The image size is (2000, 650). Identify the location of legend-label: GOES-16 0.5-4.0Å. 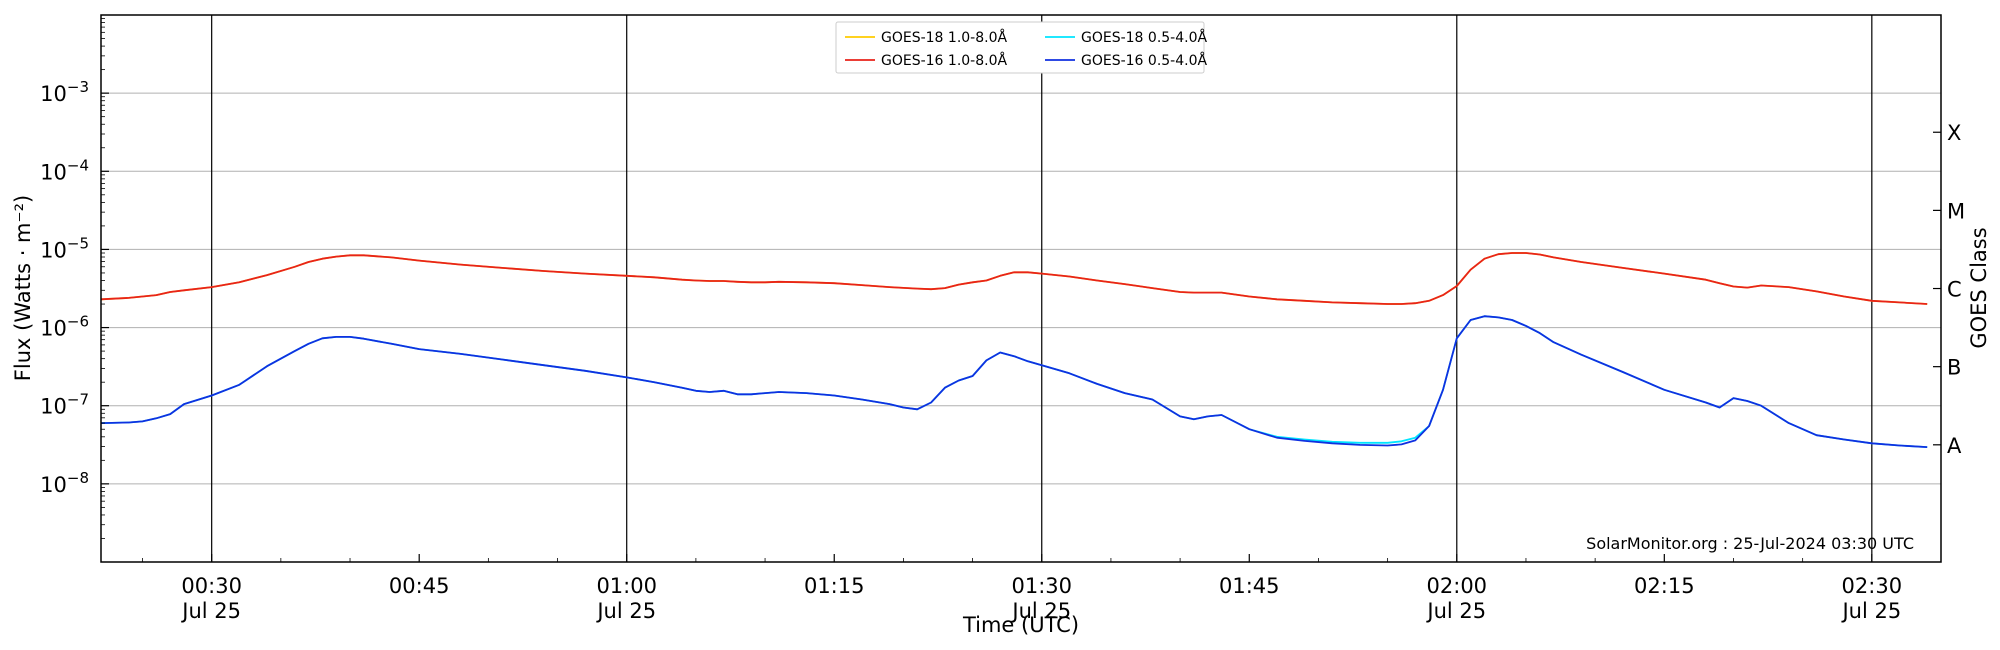
(1144, 60).